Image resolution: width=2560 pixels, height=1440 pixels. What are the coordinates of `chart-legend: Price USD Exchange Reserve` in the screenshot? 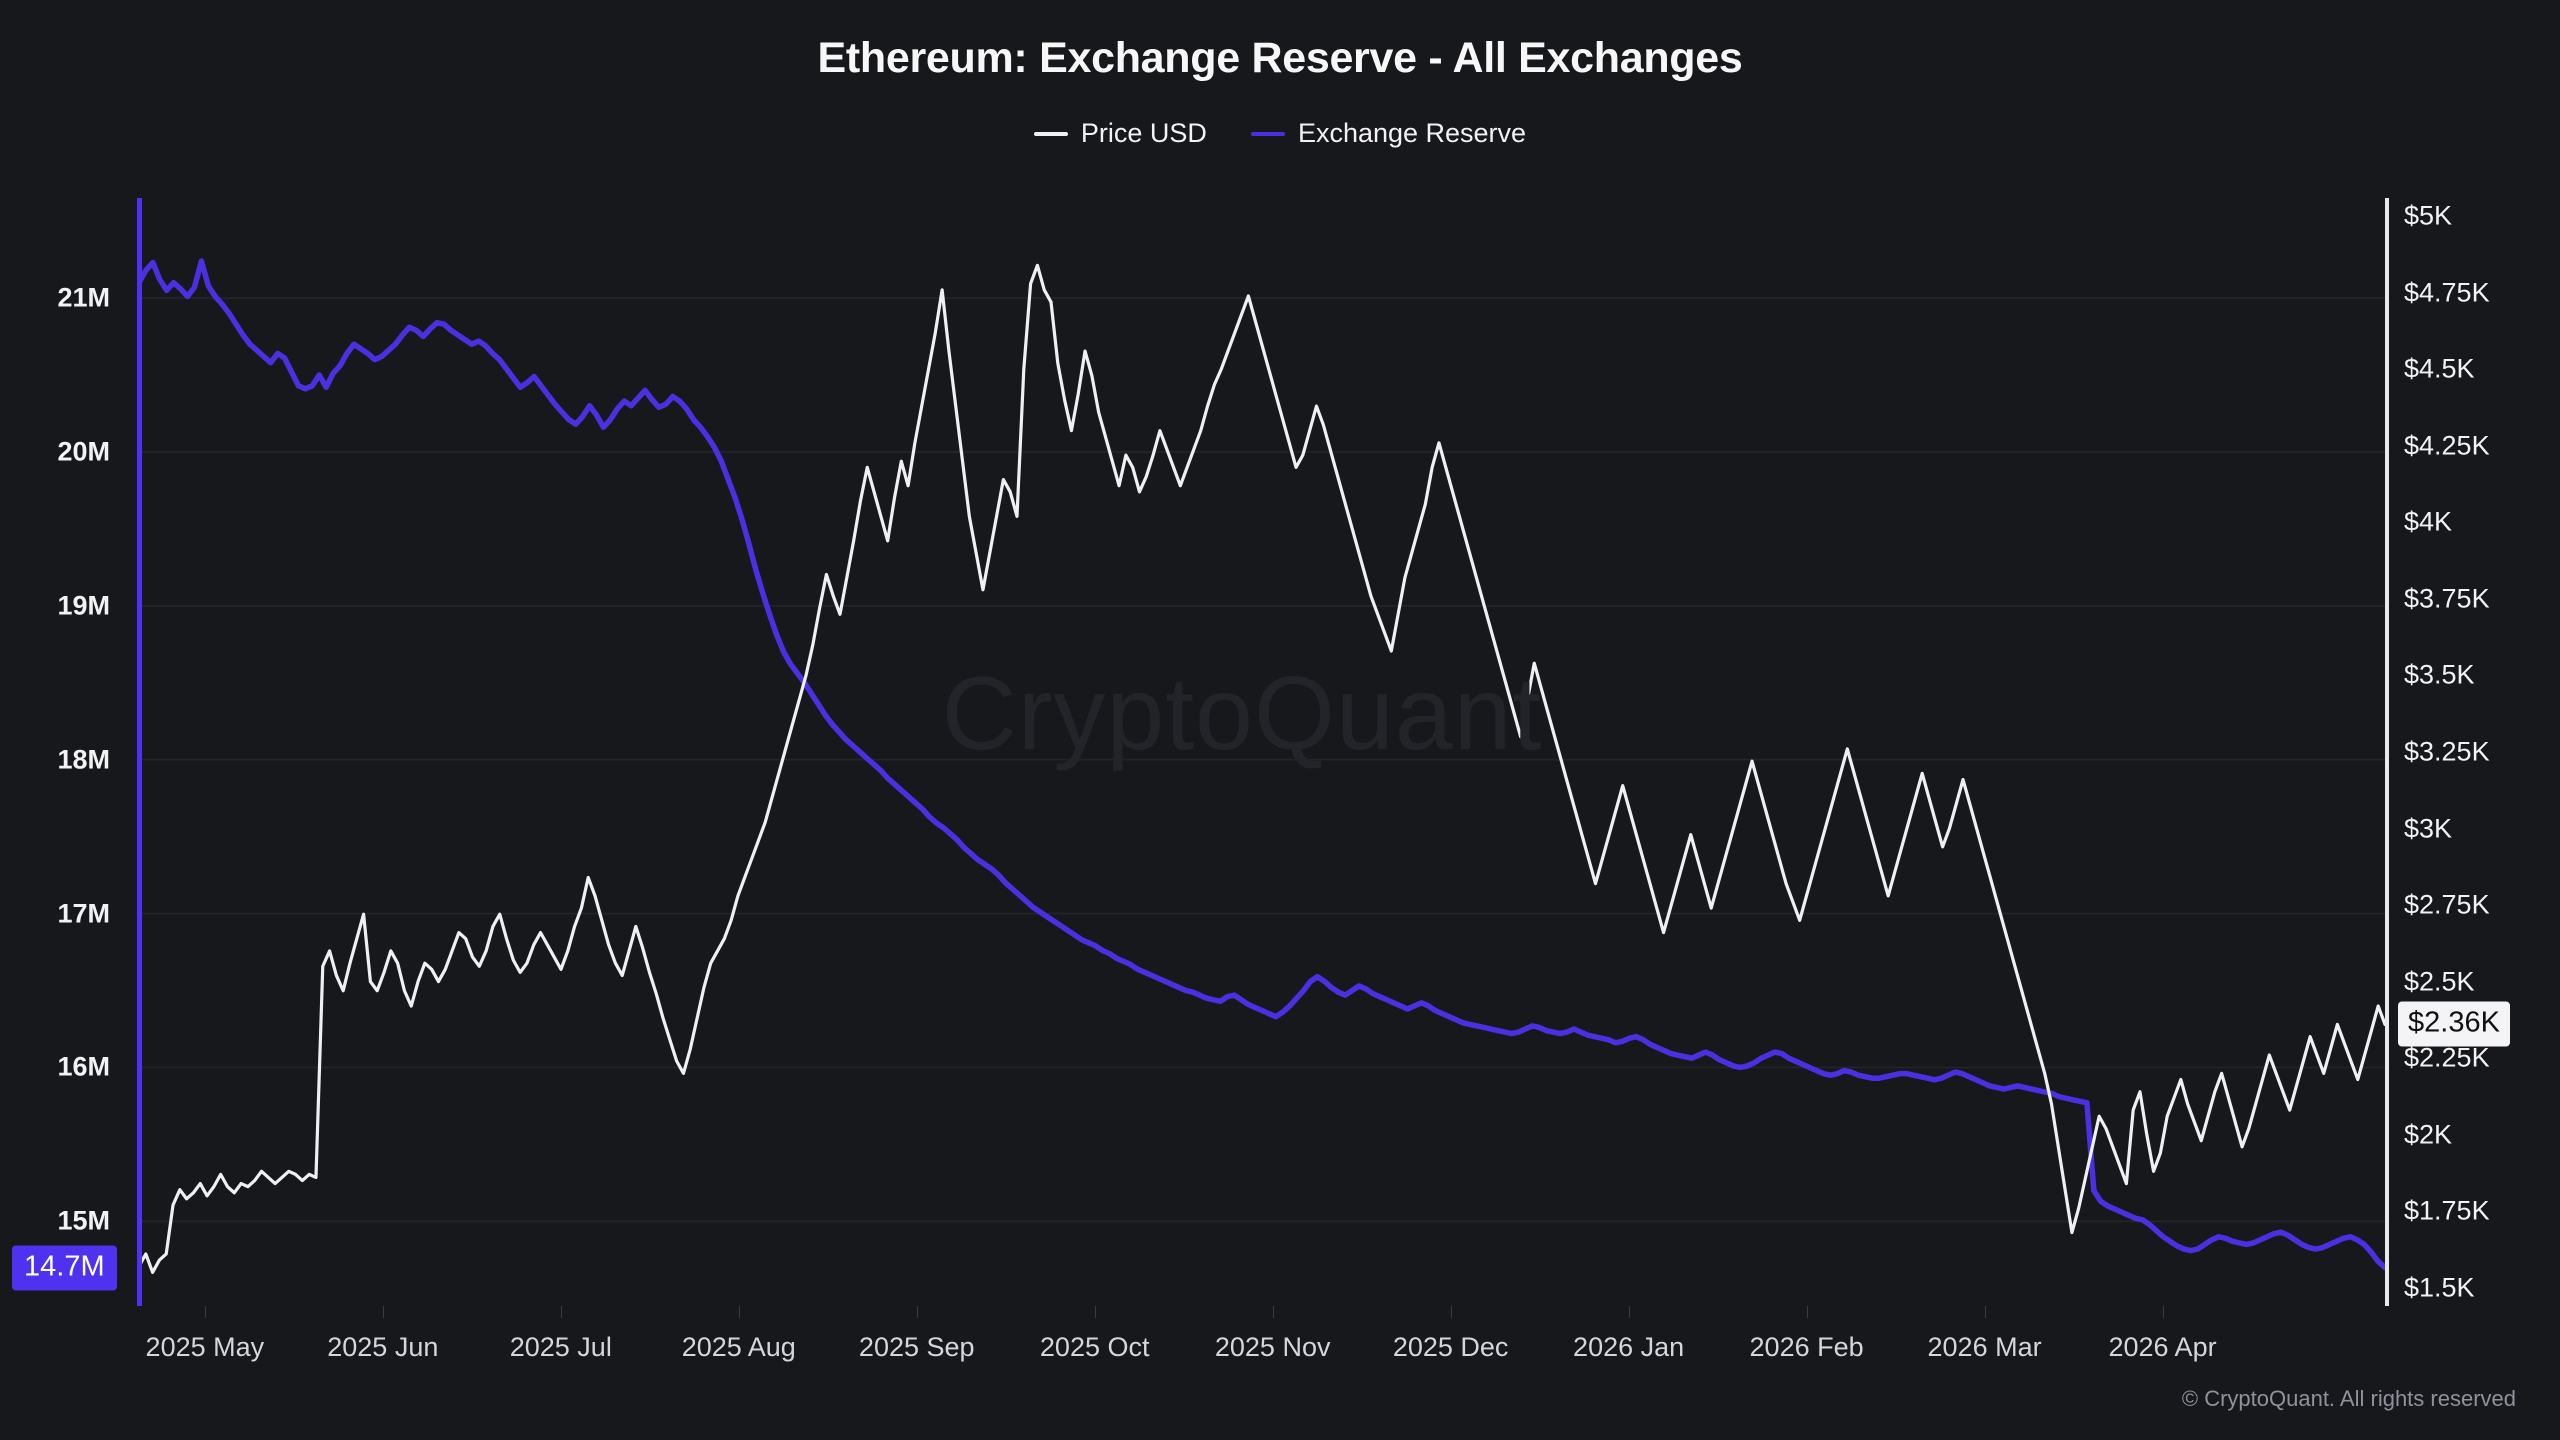 It's located at (1280, 133).